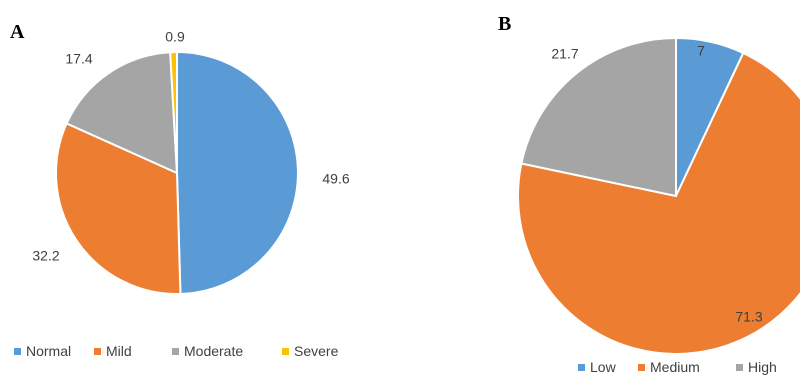  What do you see at coordinates (118, 208) in the screenshot?
I see `pie-slice-a-mild` at bounding box center [118, 208].